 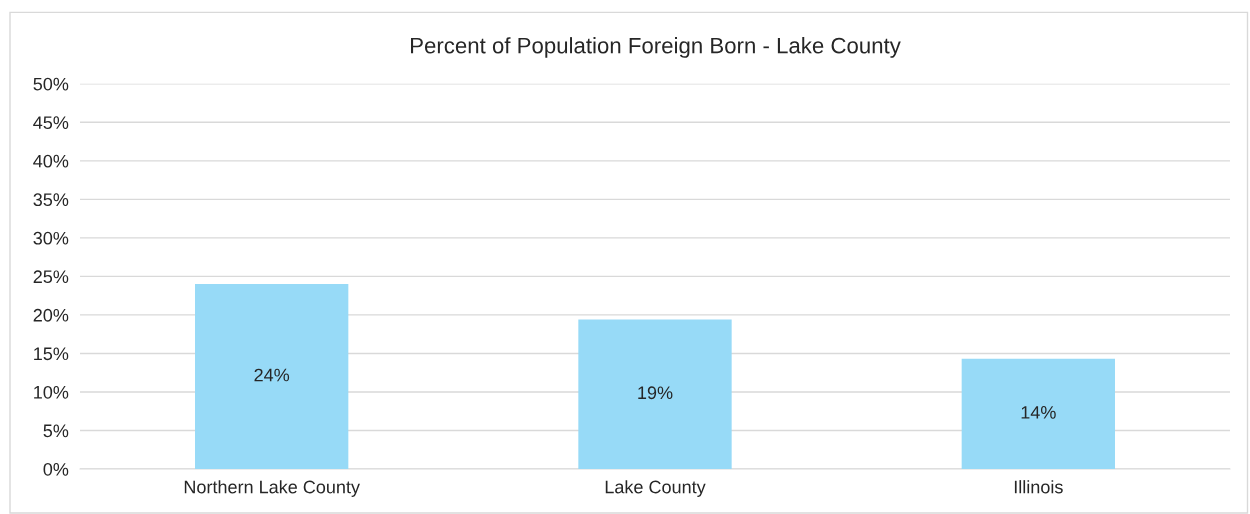 I want to click on y-tick-label: 50%, so click(x=51, y=84).